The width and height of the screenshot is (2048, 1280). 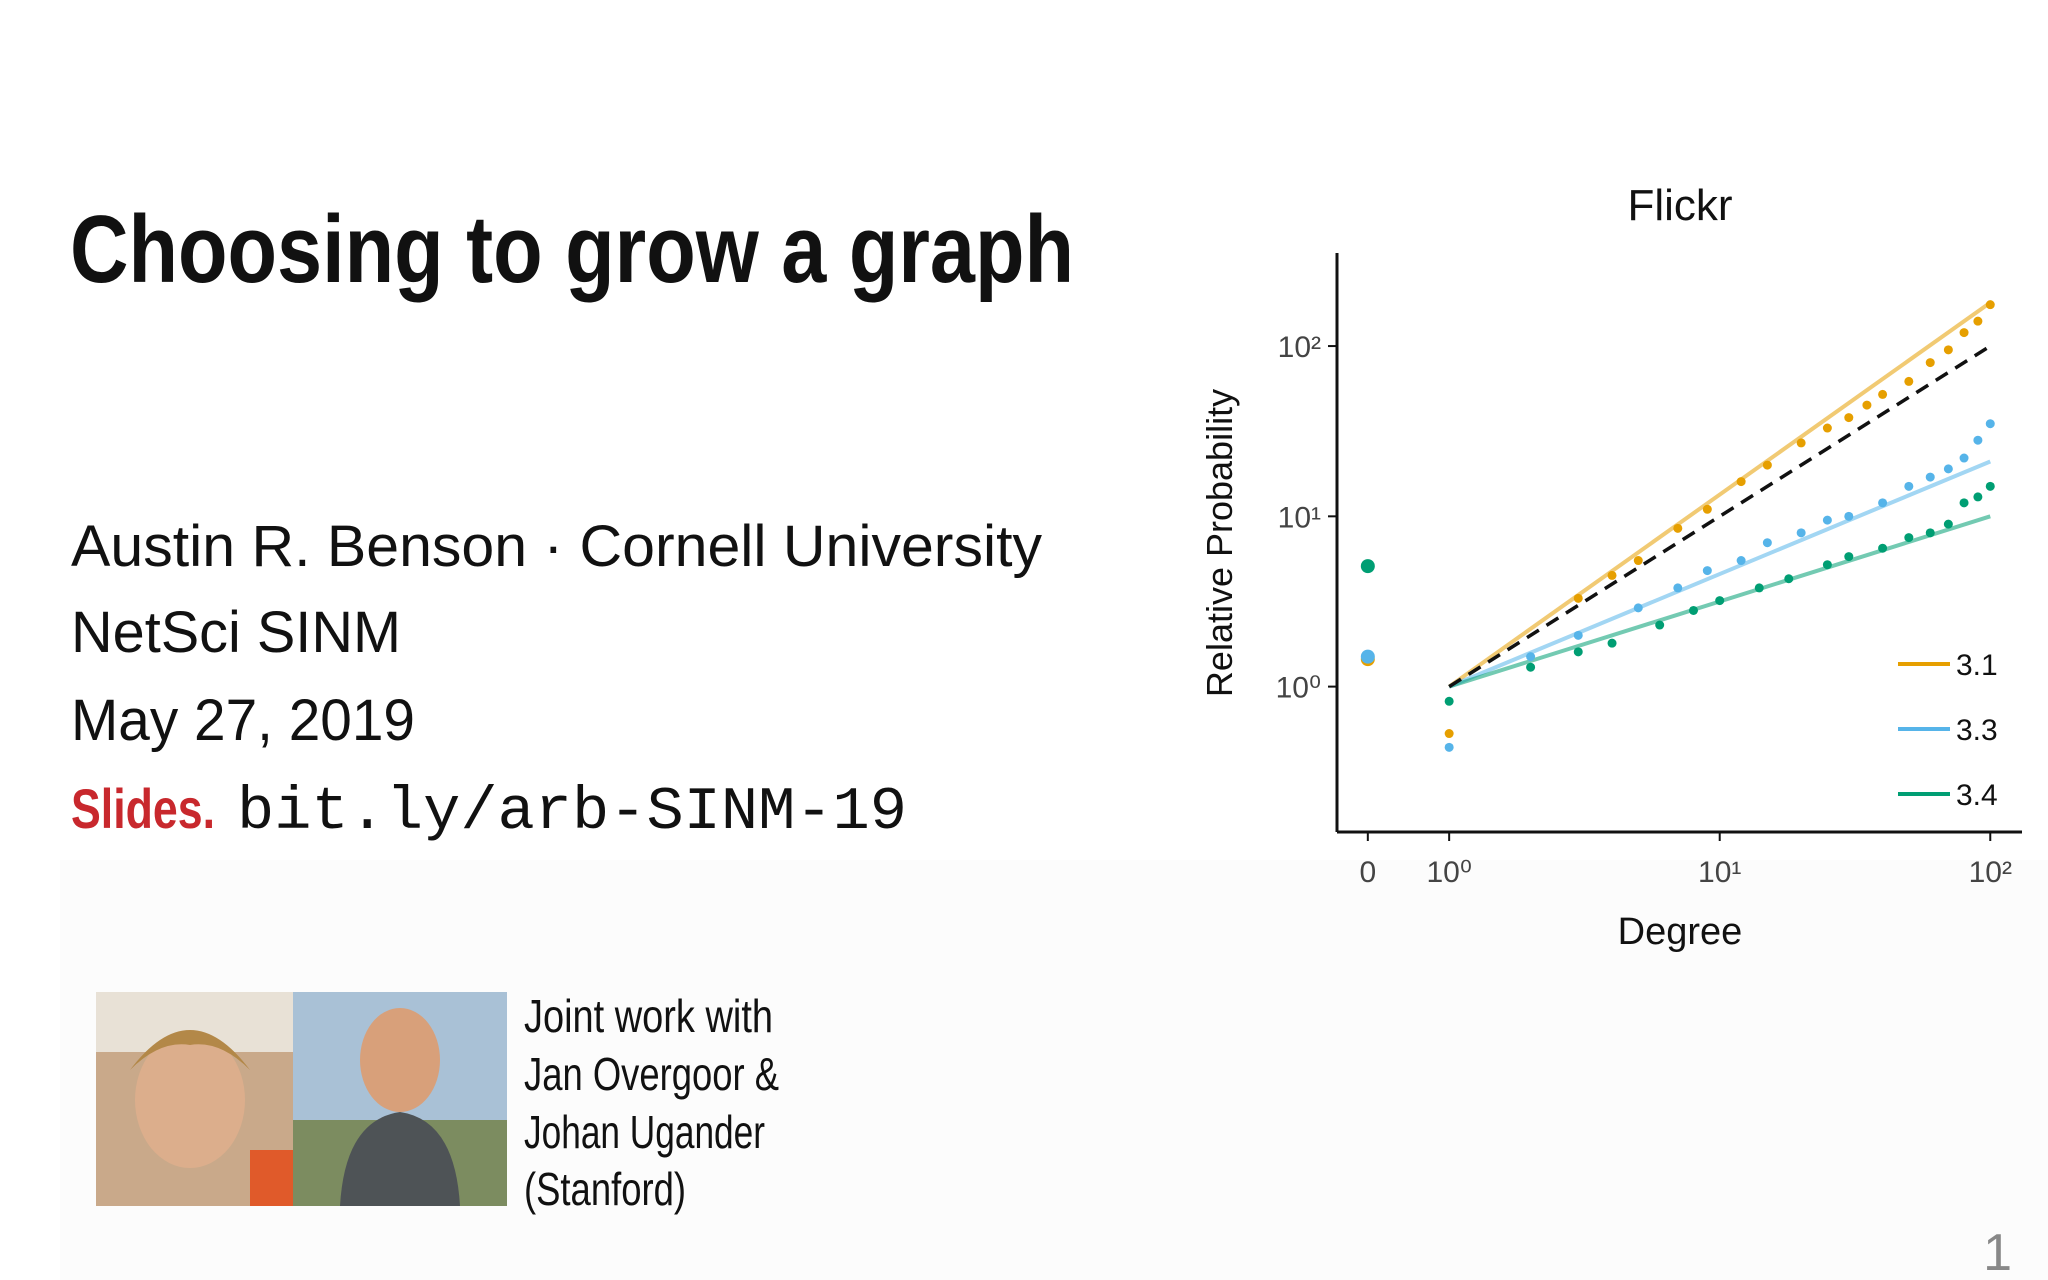 I want to click on x-tick-label: 0, so click(x=1367, y=872).